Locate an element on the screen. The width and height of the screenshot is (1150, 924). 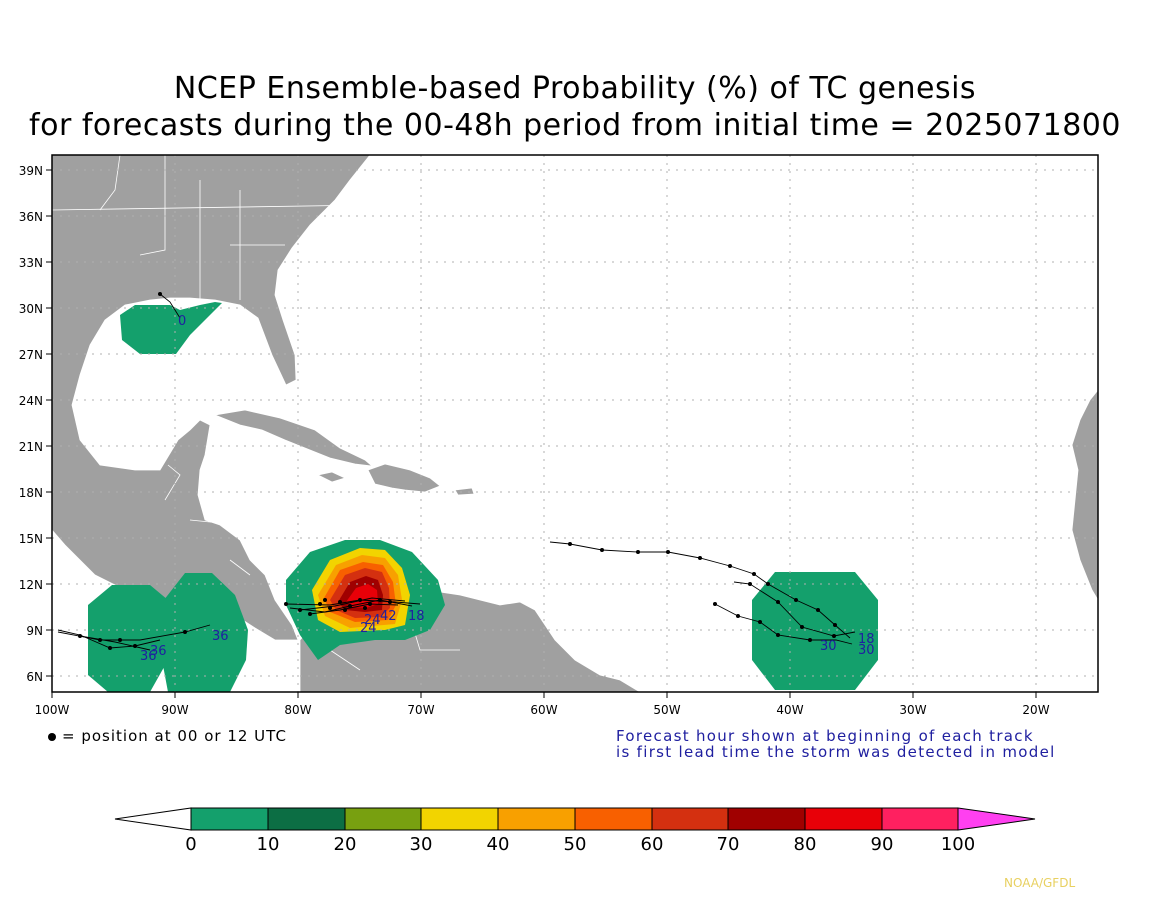
credit-label: NOAA/GFDL is located at coordinates (1040, 883).